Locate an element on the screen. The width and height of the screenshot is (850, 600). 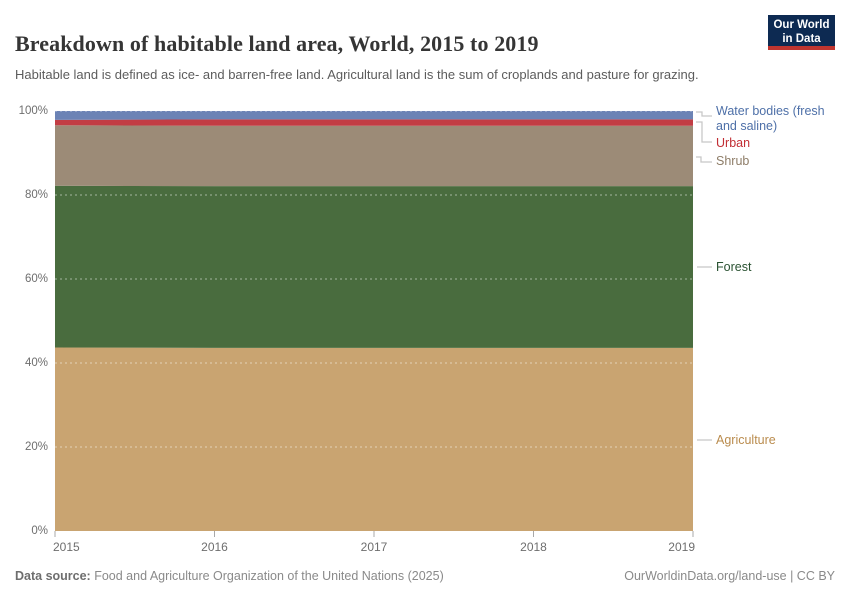
owid-logo: Our World in Data is located at coordinates (801, 32).